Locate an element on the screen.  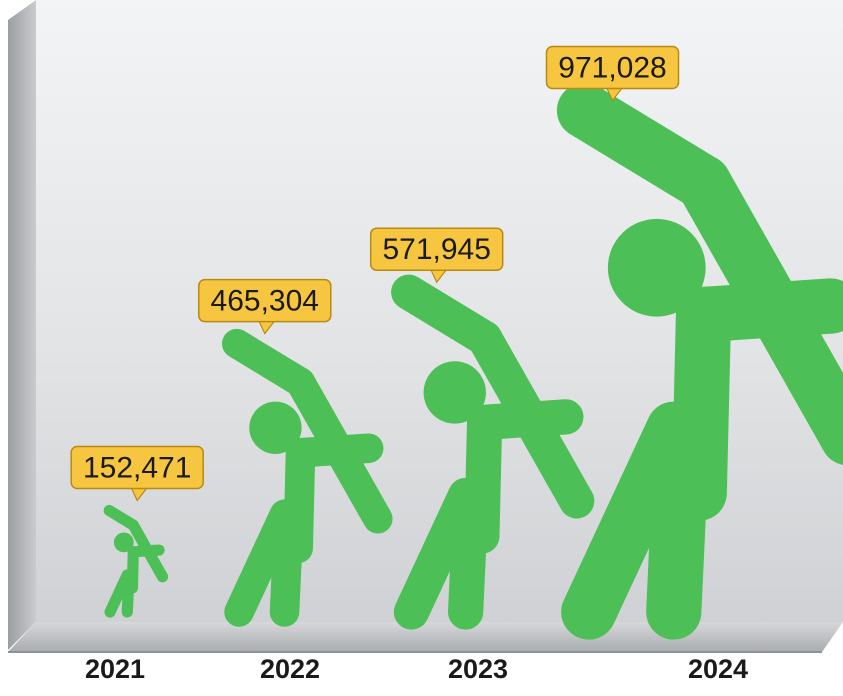
x-tick-label-2023: 2023 is located at coordinates (478, 669).